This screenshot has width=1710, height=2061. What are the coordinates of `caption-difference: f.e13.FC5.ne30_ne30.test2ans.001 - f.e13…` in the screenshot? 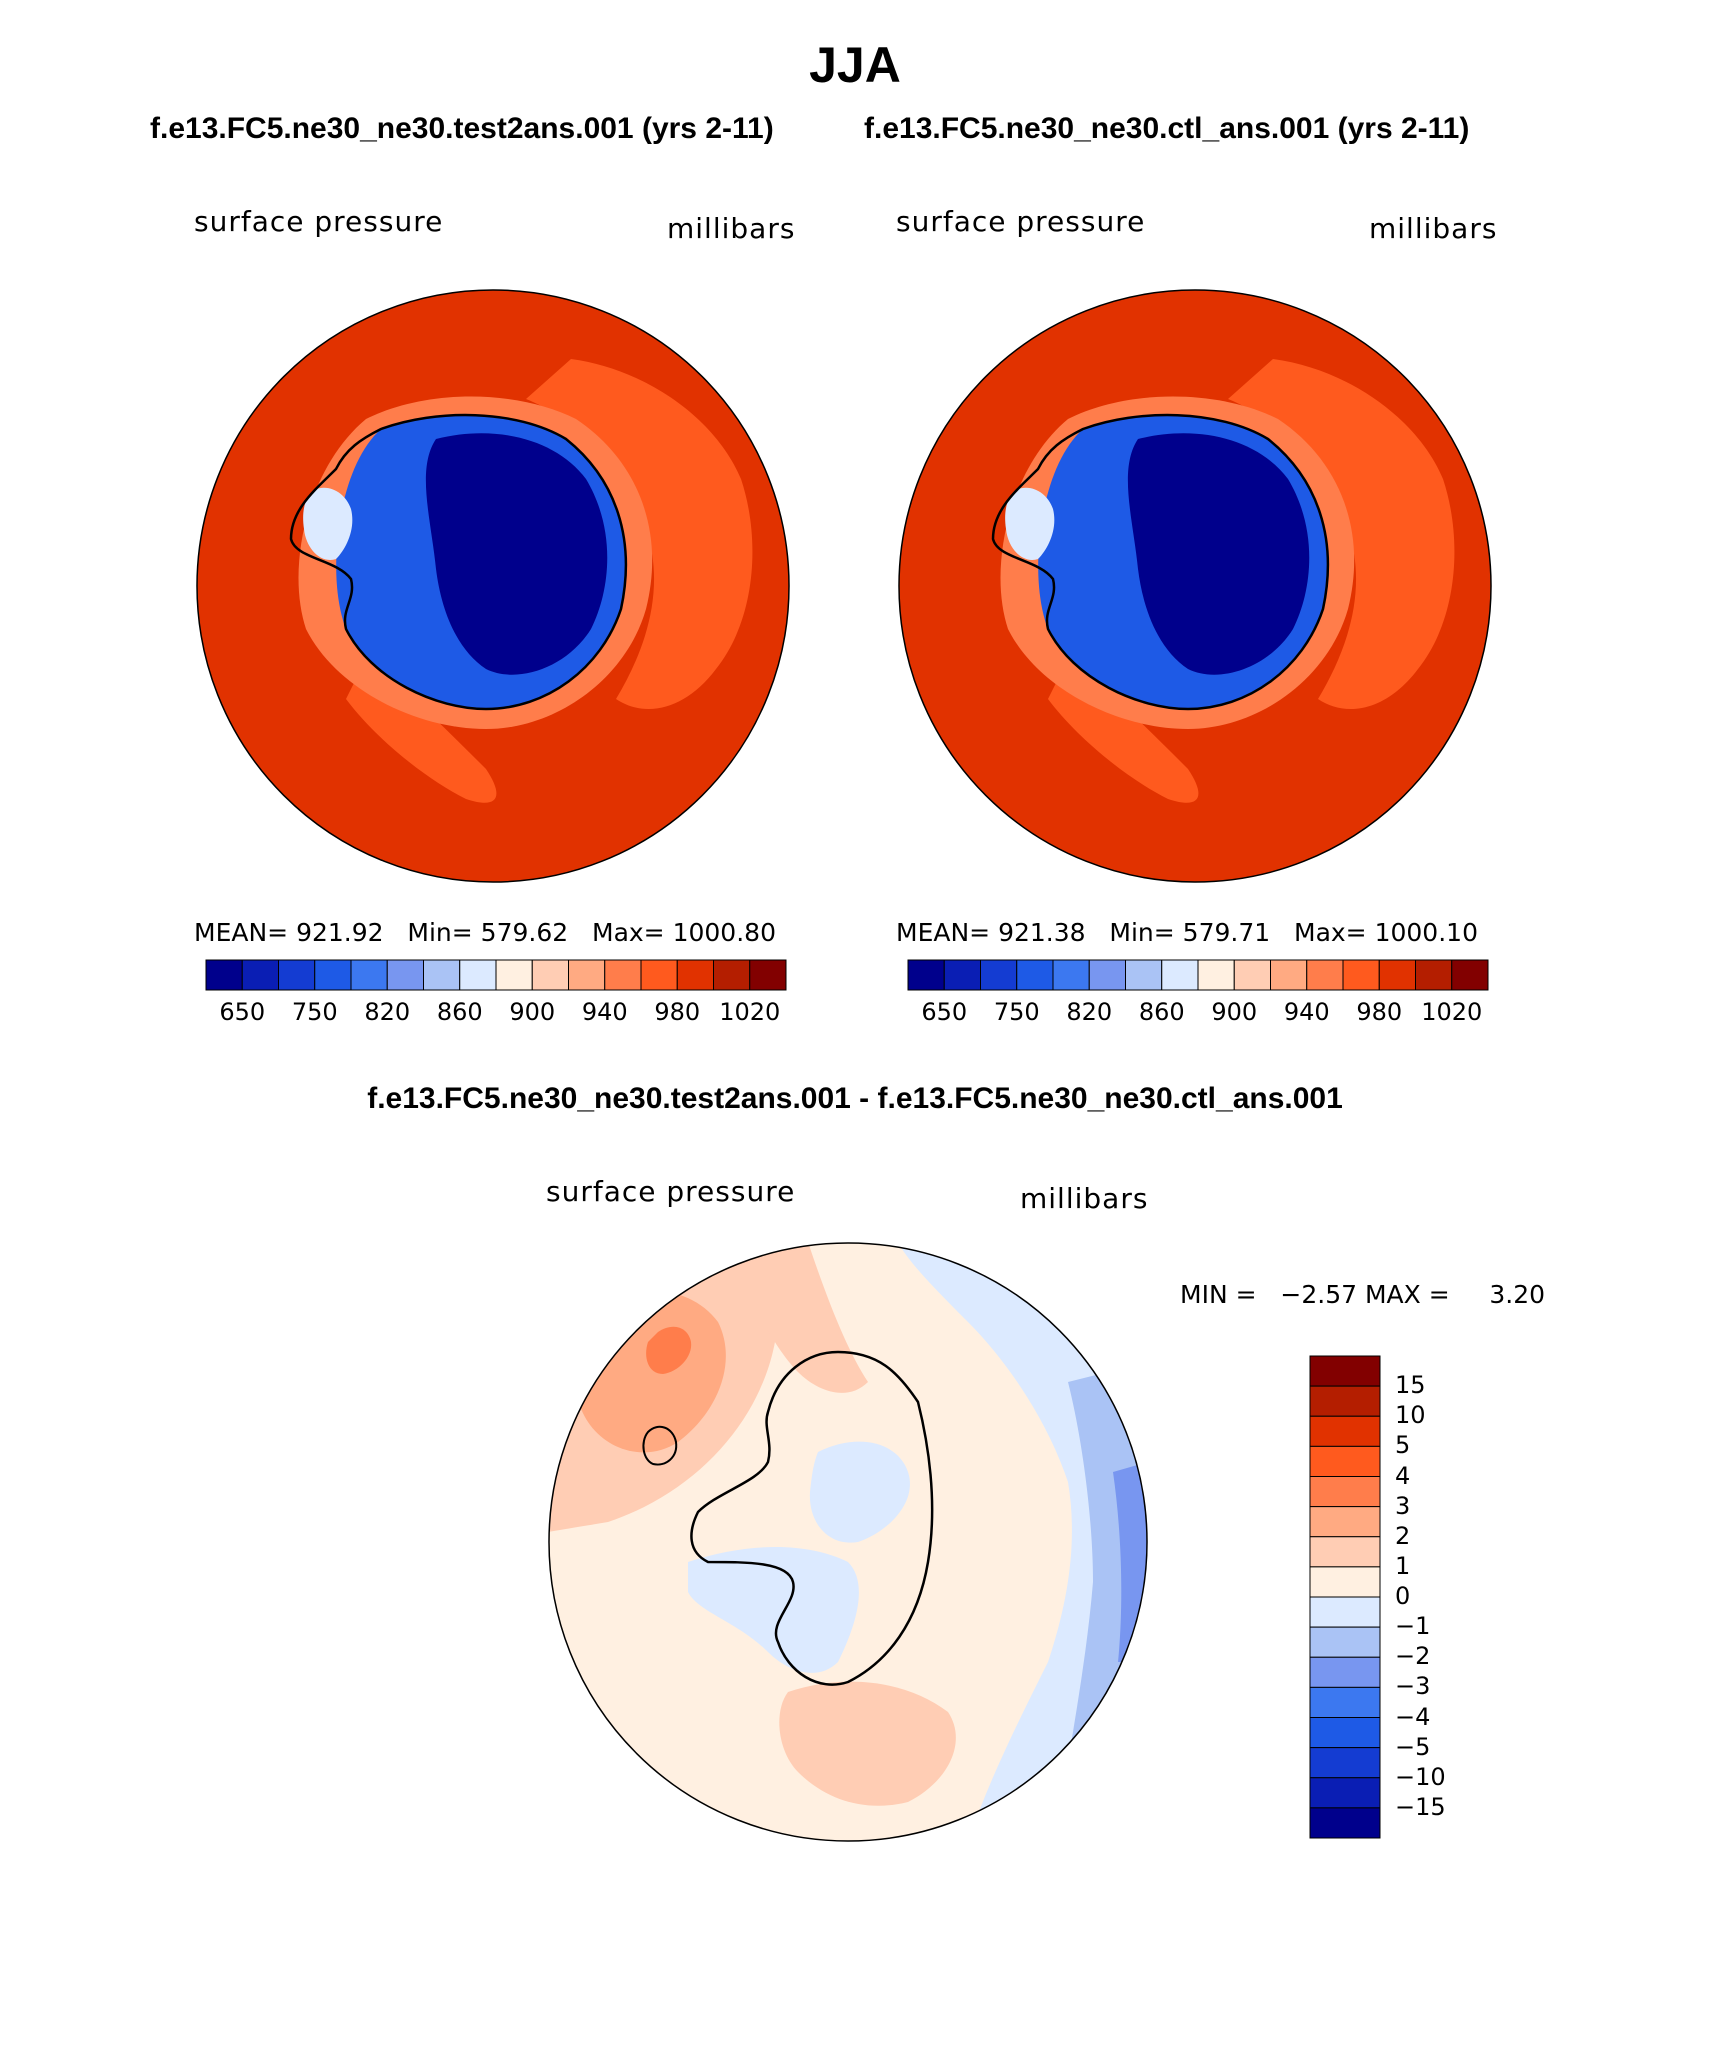 It's located at (855, 1098).